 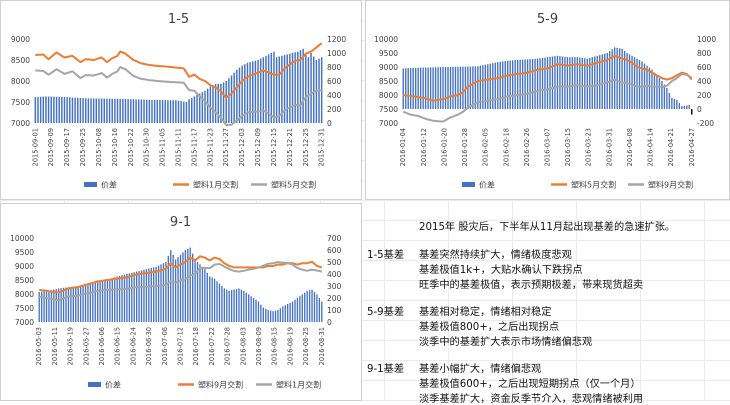 What do you see at coordinates (131, 147) in the screenshot?
I see `x-axis-tick-label: 2015-10-22` at bounding box center [131, 147].